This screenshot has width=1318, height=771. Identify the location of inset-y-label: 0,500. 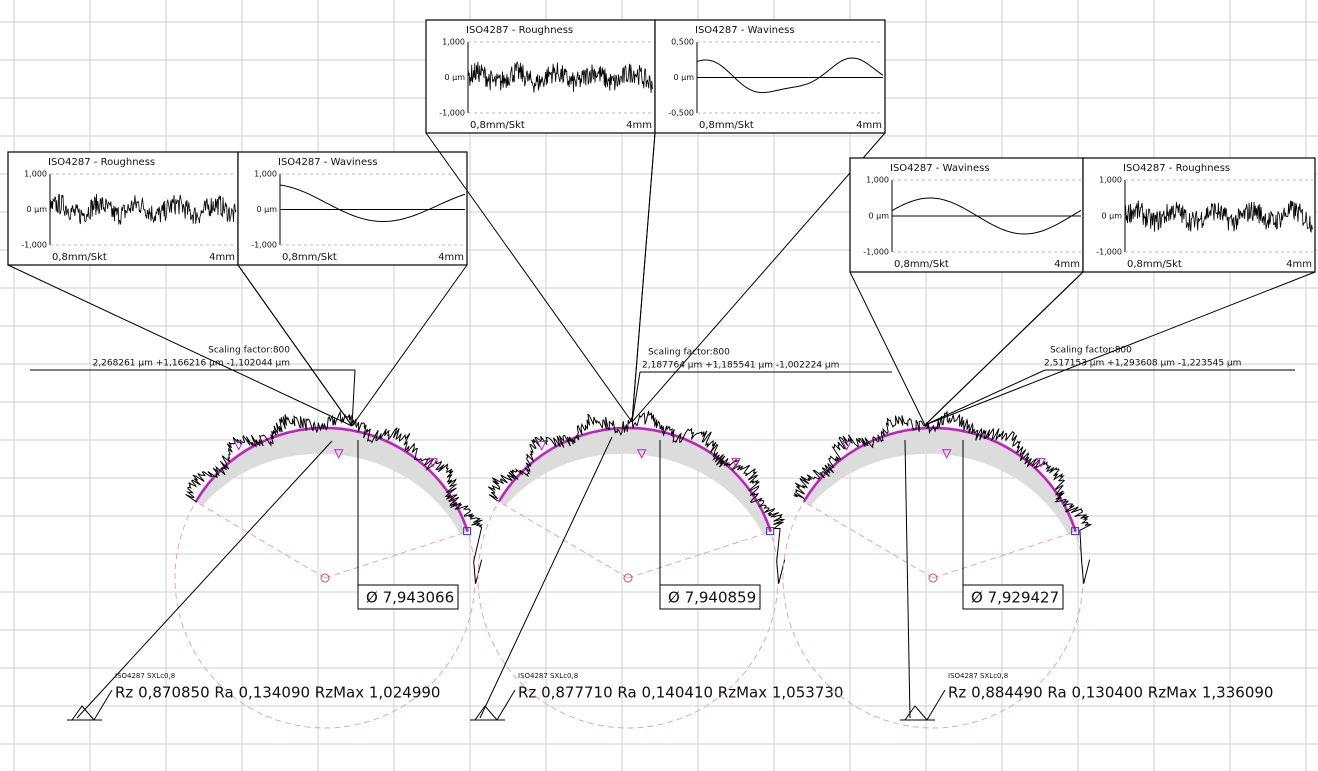
(682, 42).